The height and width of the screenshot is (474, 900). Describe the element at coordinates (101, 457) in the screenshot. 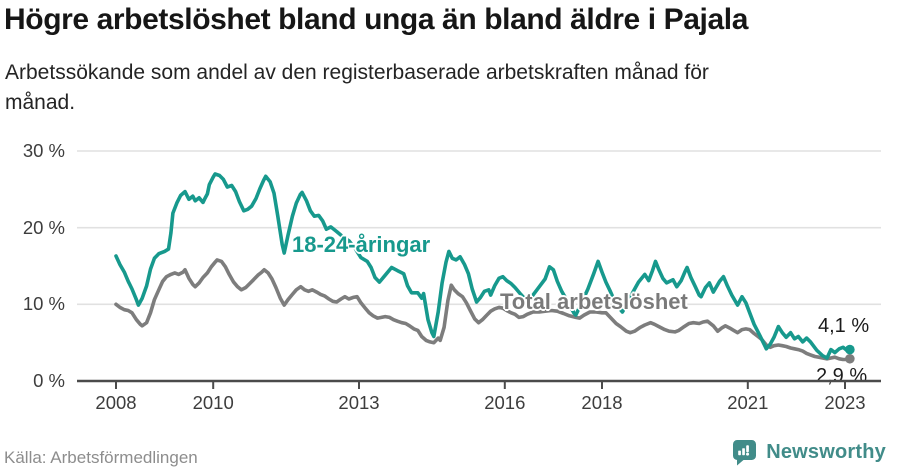

I see `source-note: Källa: Arbetsförmedlingen` at that location.